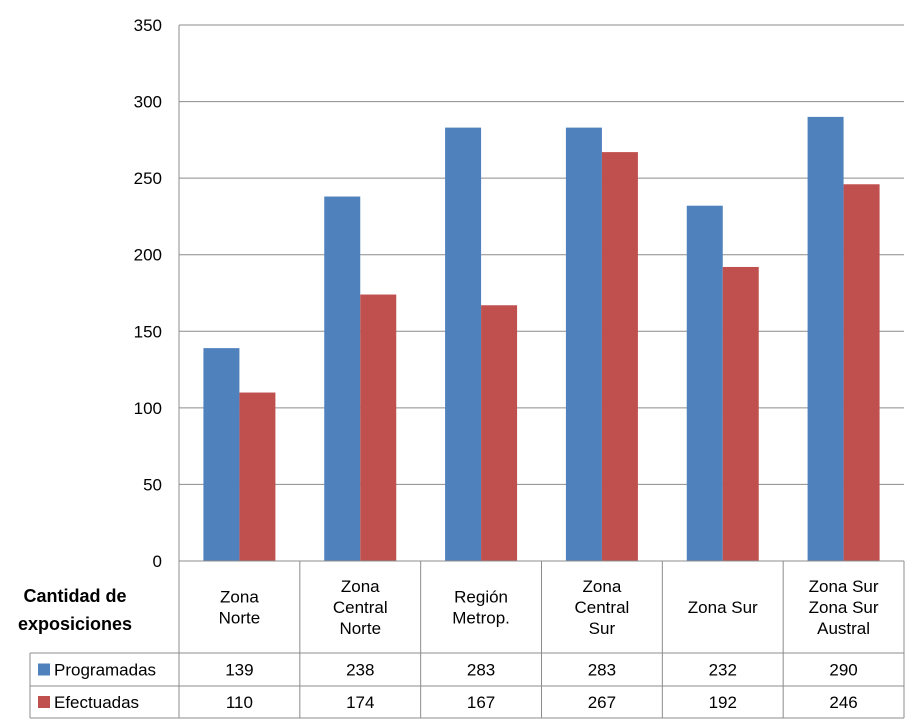  Describe the element at coordinates (148, 331) in the screenshot. I see `y-tick-label: 150` at that location.